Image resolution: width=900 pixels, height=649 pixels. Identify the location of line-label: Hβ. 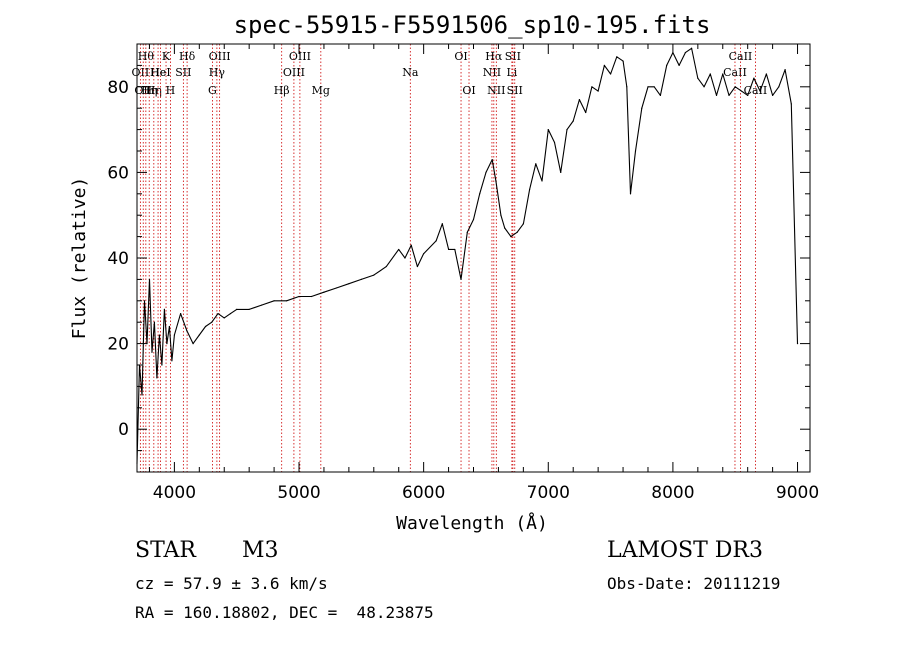
(282, 90).